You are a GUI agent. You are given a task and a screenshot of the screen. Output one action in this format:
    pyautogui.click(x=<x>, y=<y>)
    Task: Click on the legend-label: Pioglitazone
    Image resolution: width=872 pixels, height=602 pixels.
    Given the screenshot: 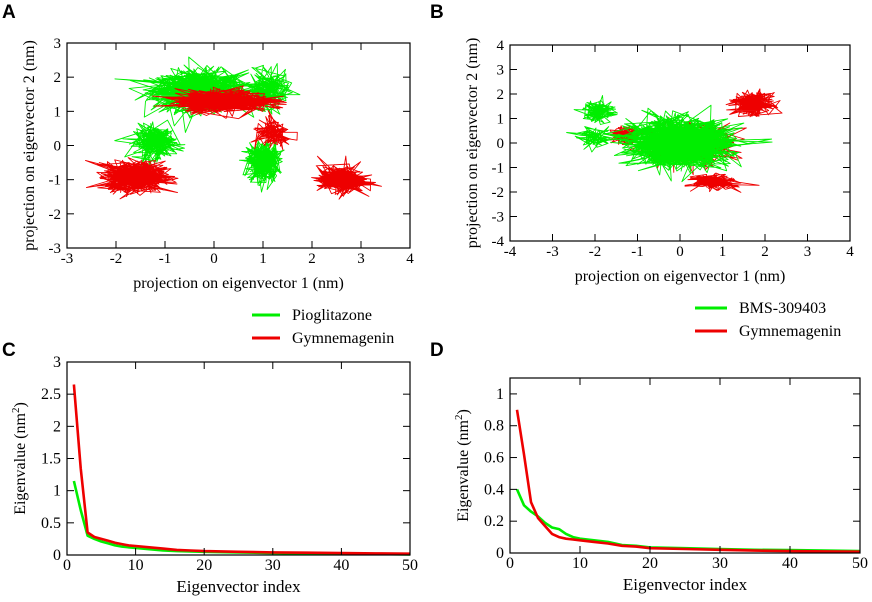 What is the action you would take?
    pyautogui.click(x=332, y=315)
    